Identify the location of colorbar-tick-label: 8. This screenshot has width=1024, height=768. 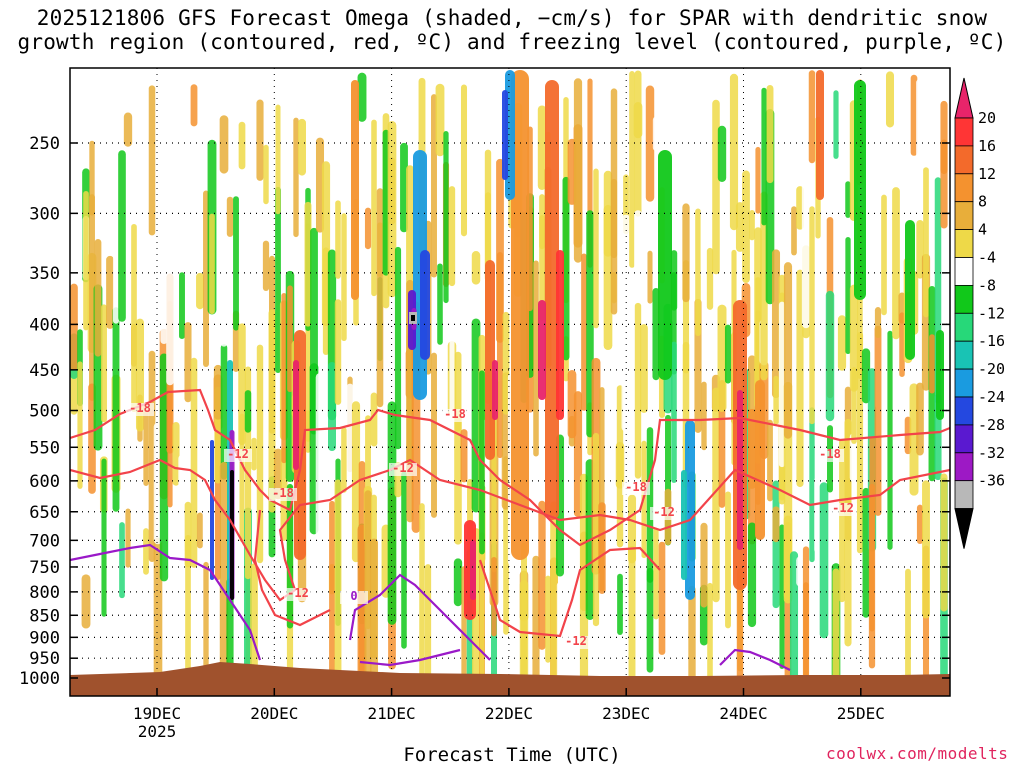
(982, 202).